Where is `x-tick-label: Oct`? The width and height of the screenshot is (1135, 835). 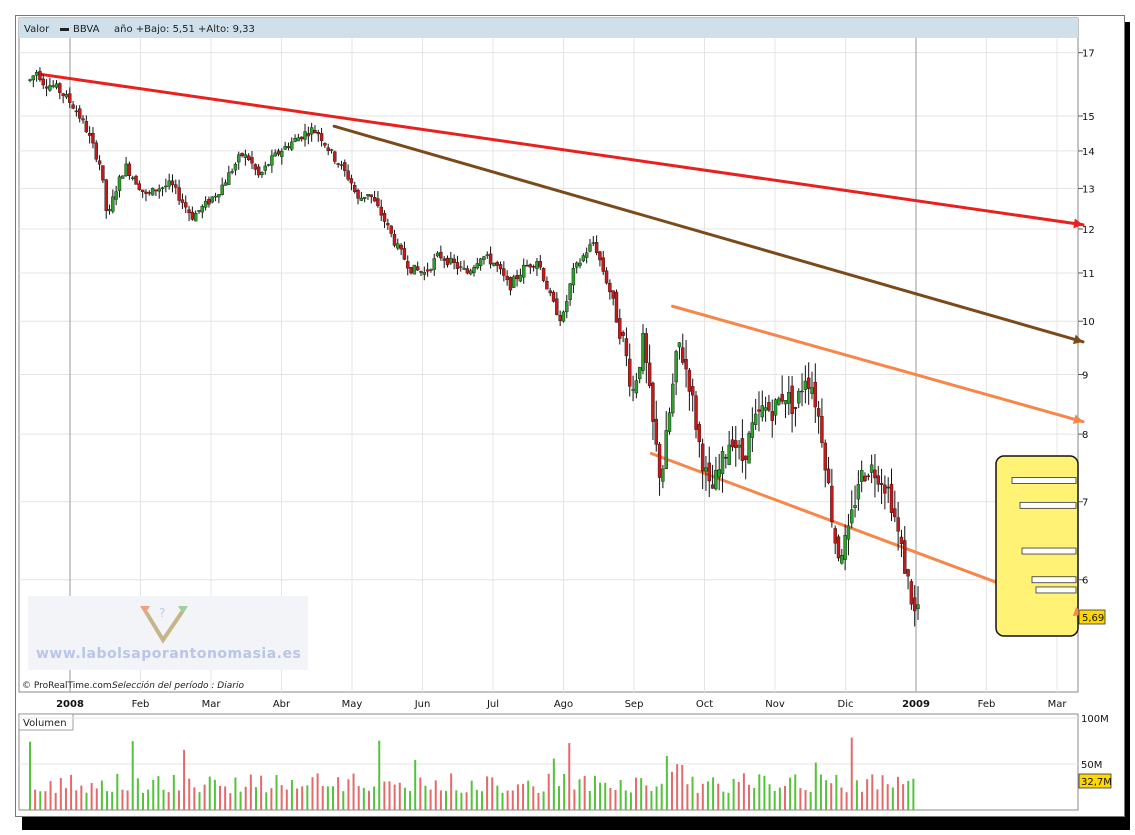
x-tick-label: Oct is located at coordinates (704, 704).